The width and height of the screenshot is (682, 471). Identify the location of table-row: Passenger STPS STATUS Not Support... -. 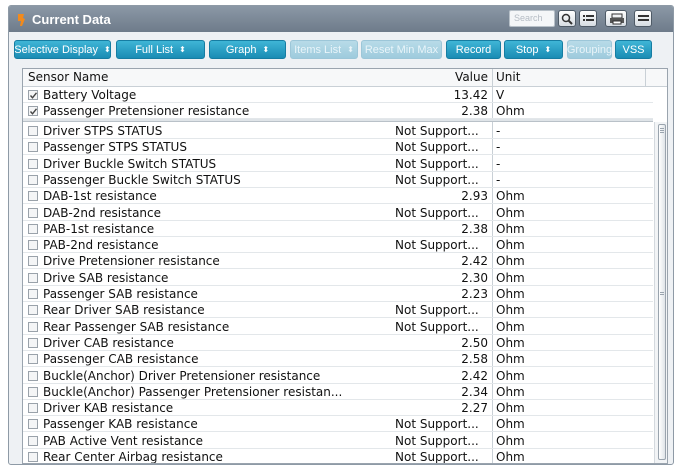
(338, 147).